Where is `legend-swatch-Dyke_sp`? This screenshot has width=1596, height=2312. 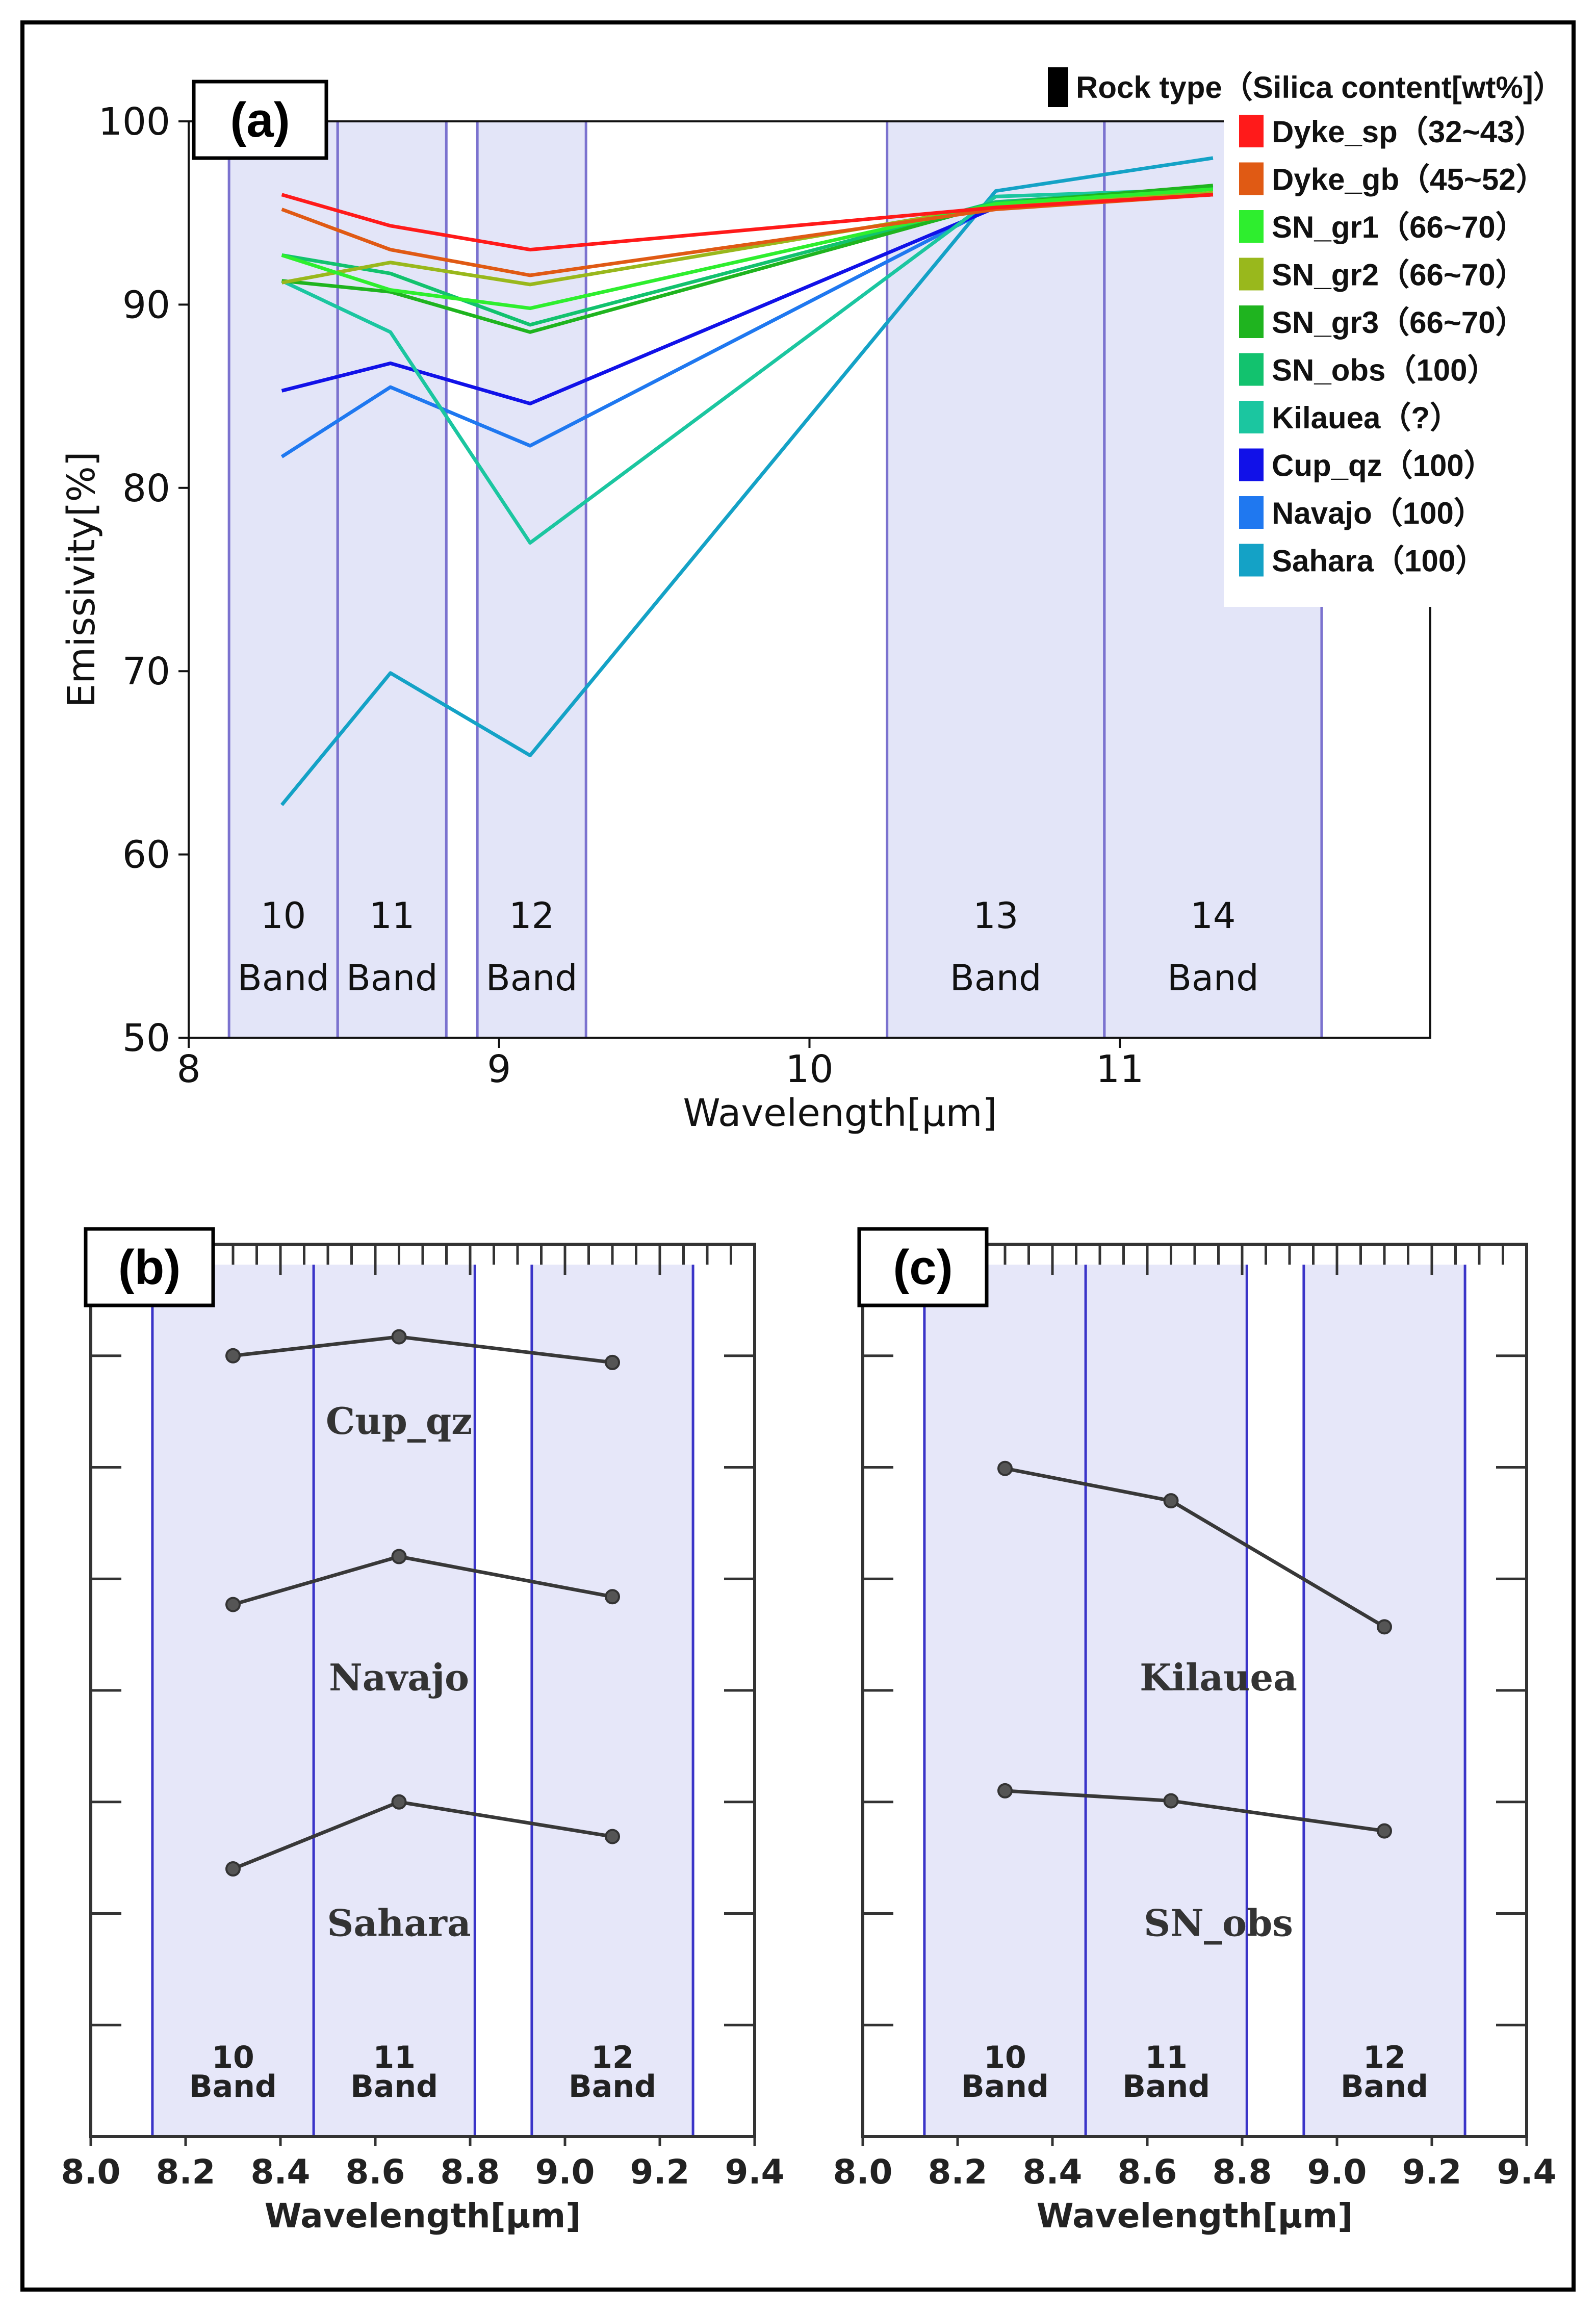 legend-swatch-Dyke_sp is located at coordinates (1251, 131).